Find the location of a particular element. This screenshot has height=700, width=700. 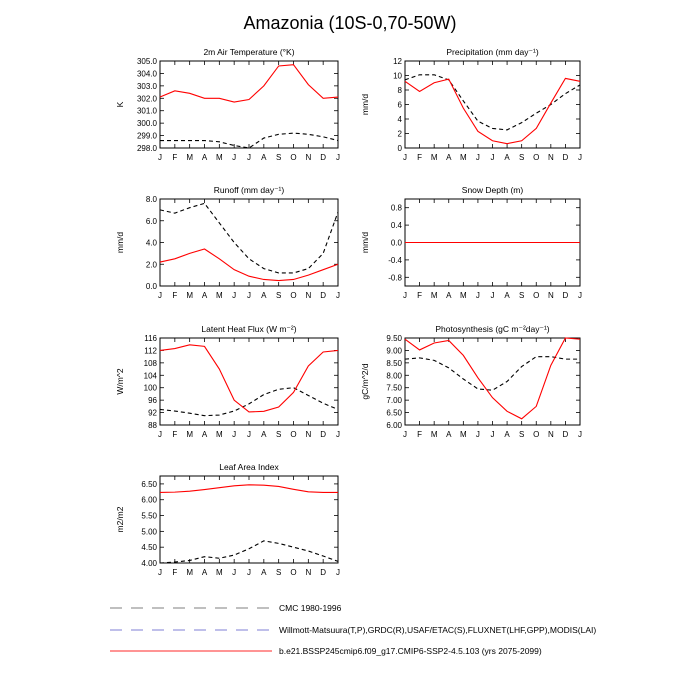

y-tick-label: 302.0 is located at coordinates (147, 98).